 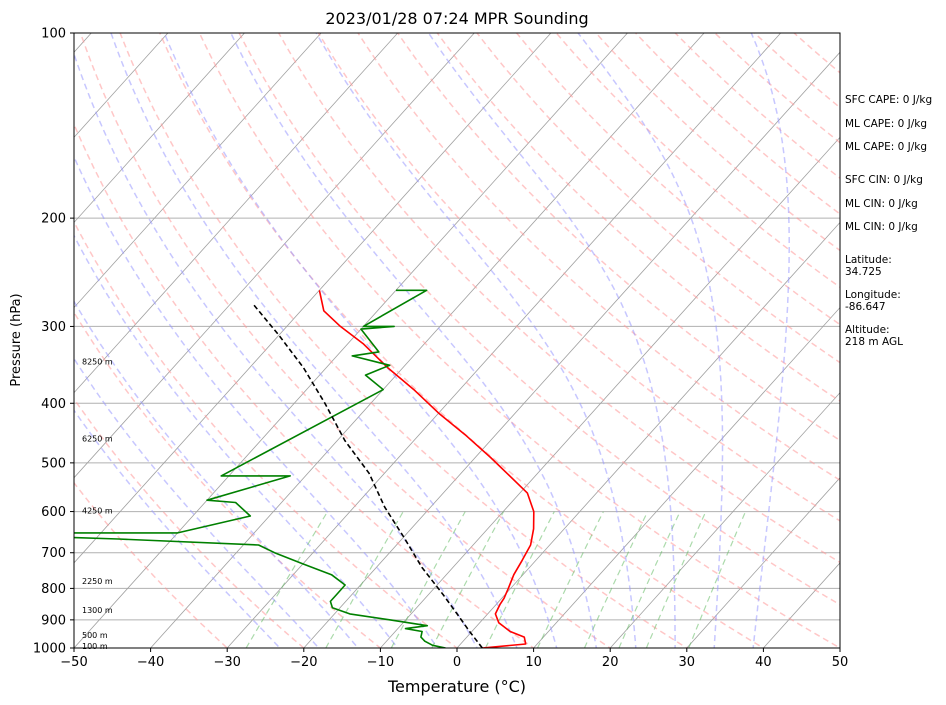 What do you see at coordinates (763, 662) in the screenshot?
I see `x-tick-label: 40` at bounding box center [763, 662].